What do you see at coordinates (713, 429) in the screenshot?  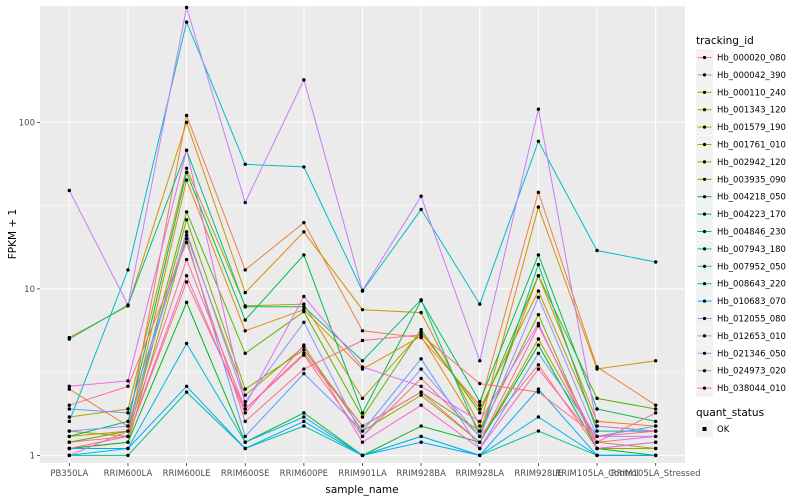 I see `legend-shape-items: OK` at bounding box center [713, 429].